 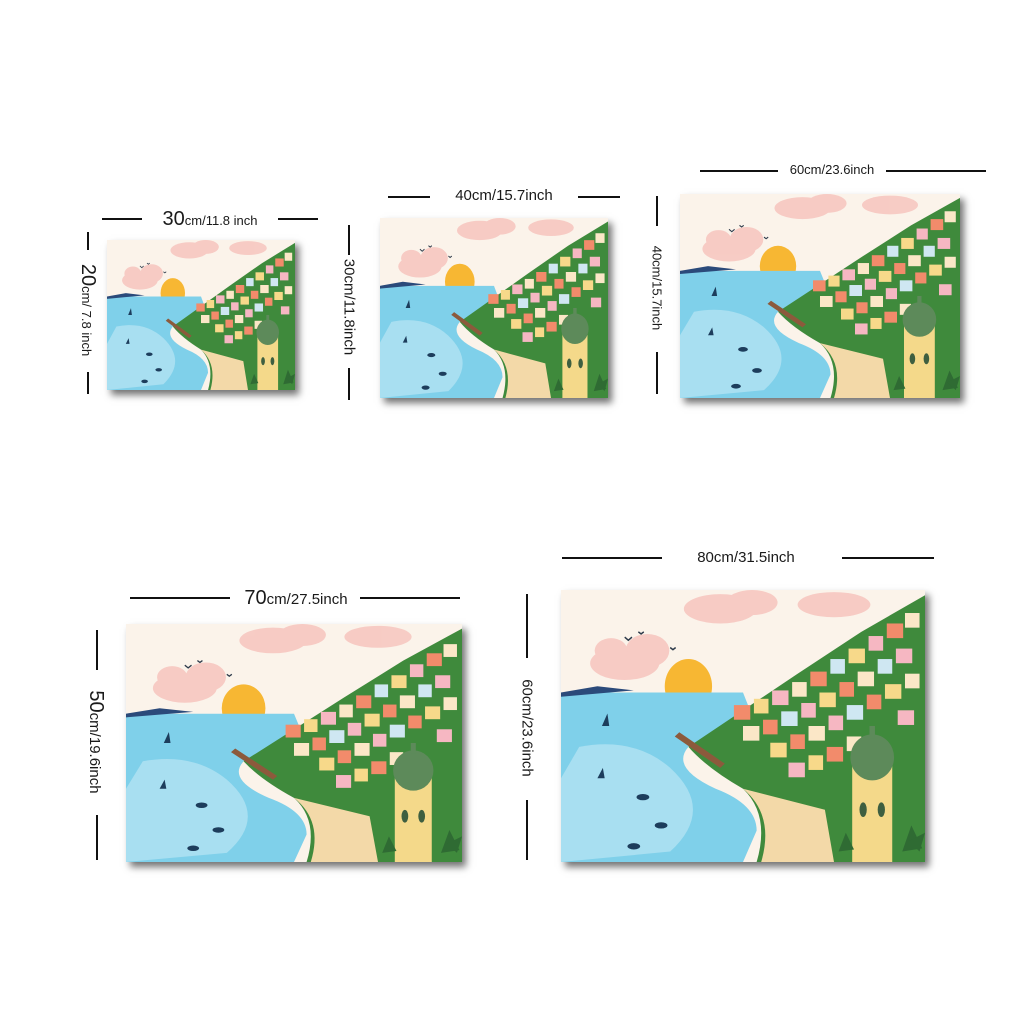 What do you see at coordinates (97, 837) in the screenshot?
I see `height-line-70-bottom` at bounding box center [97, 837].